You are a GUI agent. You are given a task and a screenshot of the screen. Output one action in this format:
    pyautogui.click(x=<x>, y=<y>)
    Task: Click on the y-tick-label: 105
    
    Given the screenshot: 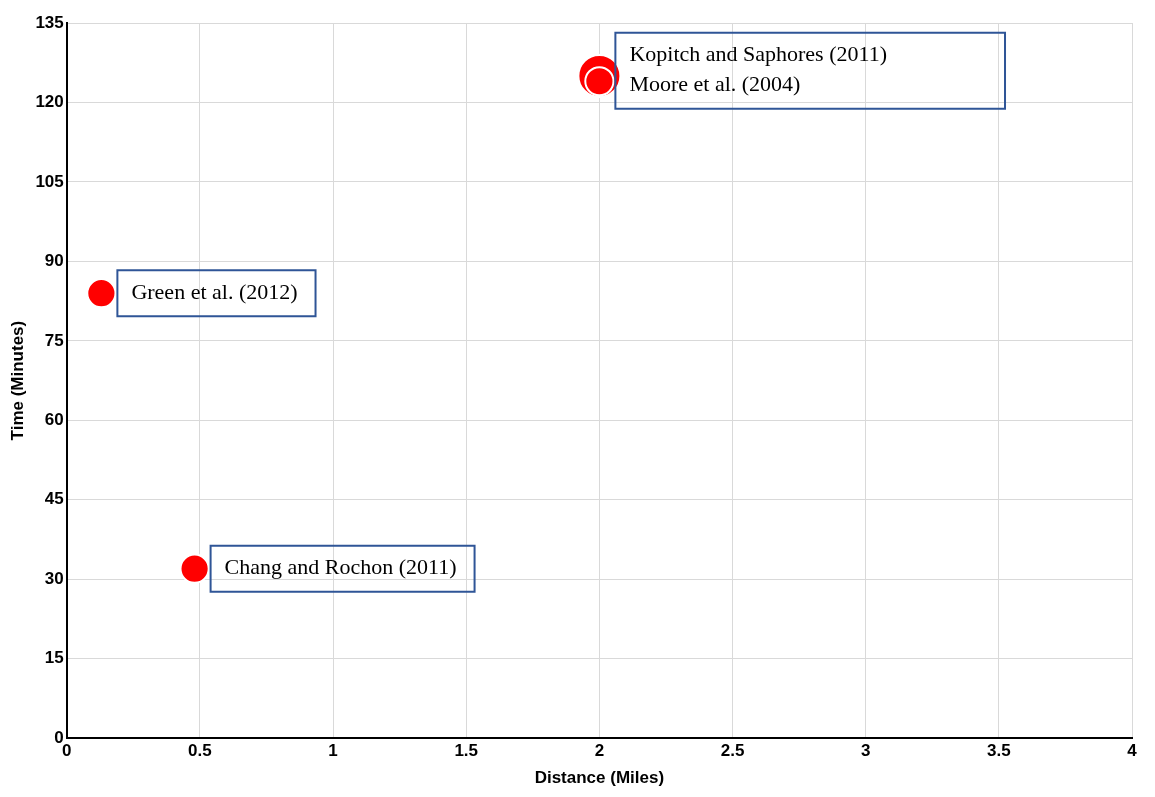 What is the action you would take?
    pyautogui.click(x=49, y=181)
    